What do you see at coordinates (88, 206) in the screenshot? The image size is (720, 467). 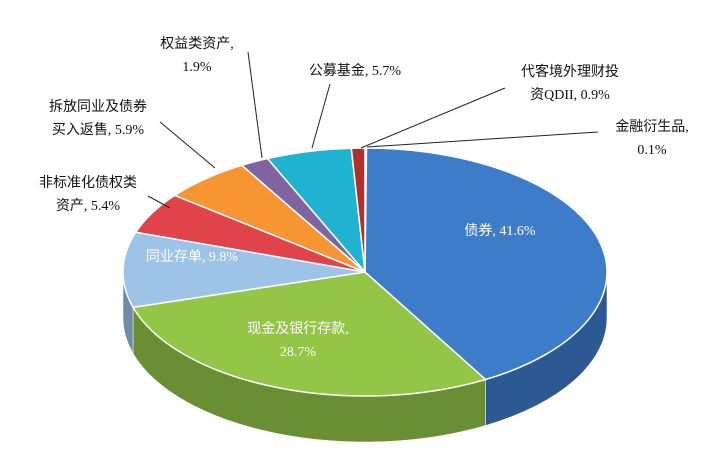 I see `slice-label: 资产, 5.4%` at bounding box center [88, 206].